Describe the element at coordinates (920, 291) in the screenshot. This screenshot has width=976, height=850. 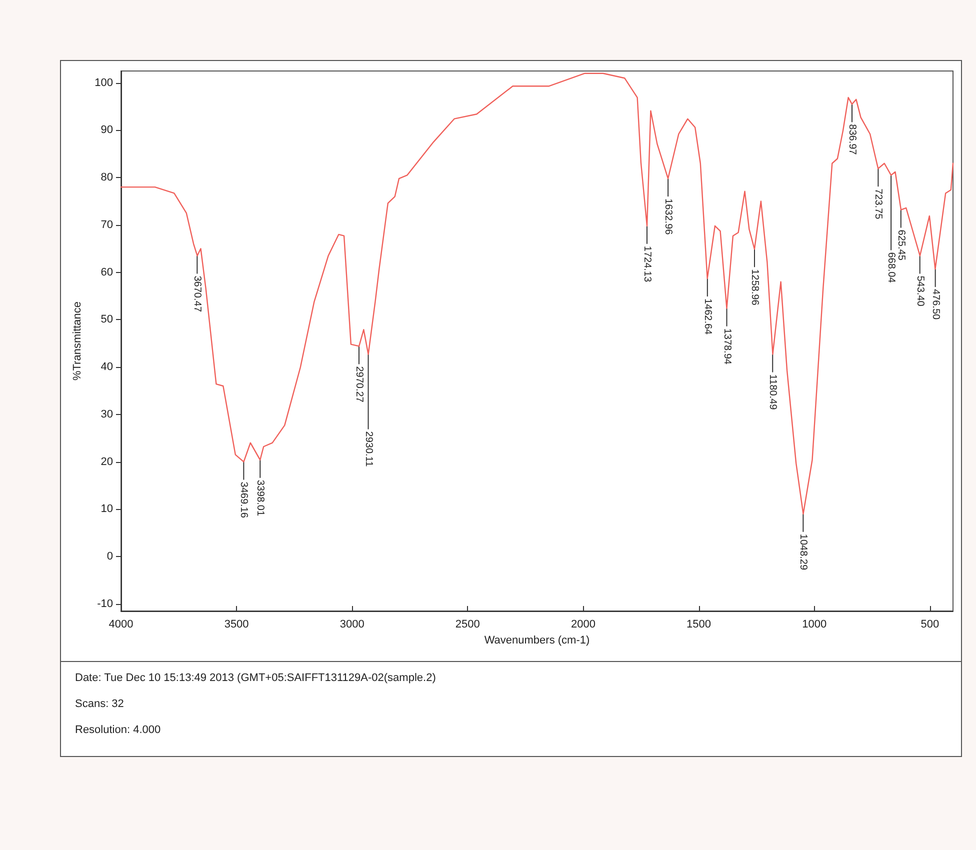
I see `annotation: 543.40` at that location.